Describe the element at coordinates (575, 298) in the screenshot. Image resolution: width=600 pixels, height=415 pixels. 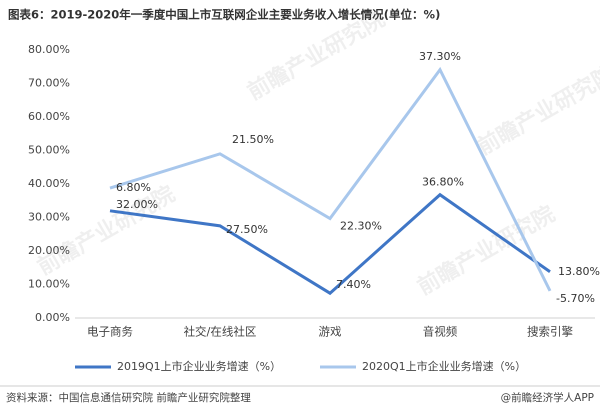
I see `data-label: -5.70%` at that location.